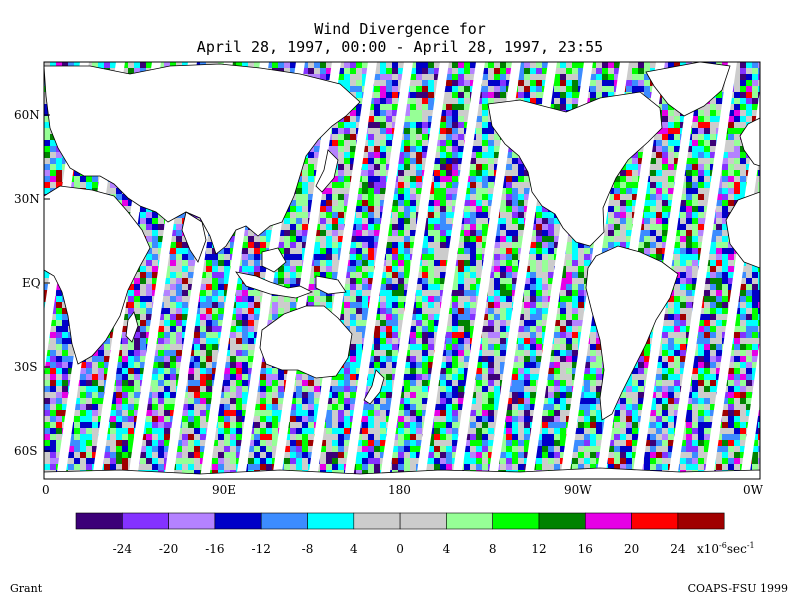  I want to click on author-credit: Grant, so click(26, 588).